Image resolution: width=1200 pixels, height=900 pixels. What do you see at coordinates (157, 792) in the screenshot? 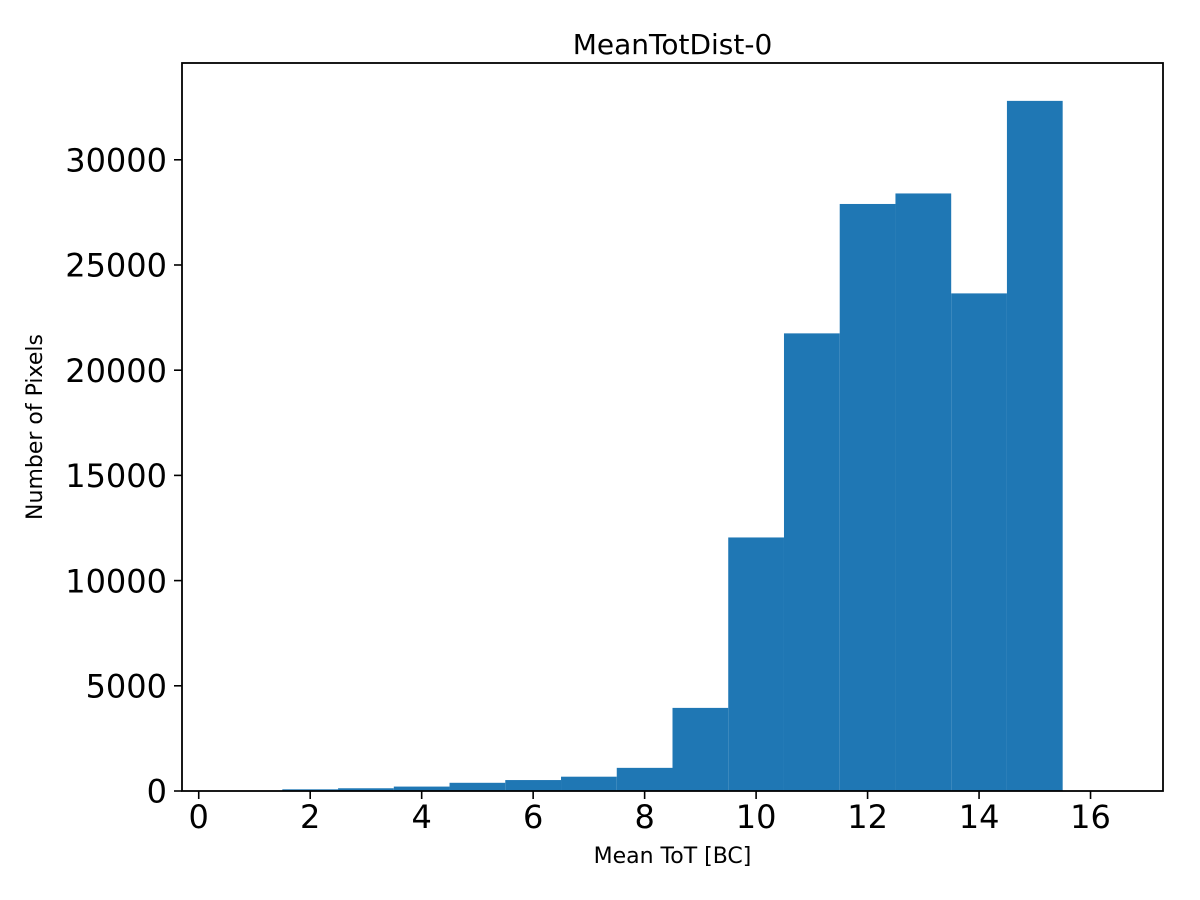
I see `y-tick-label: 0` at bounding box center [157, 792].